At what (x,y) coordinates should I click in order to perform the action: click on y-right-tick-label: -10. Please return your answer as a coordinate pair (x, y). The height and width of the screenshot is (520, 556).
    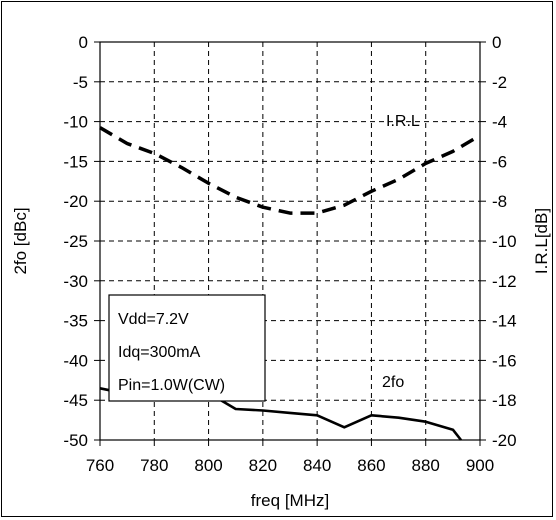
    Looking at the image, I should click on (504, 241).